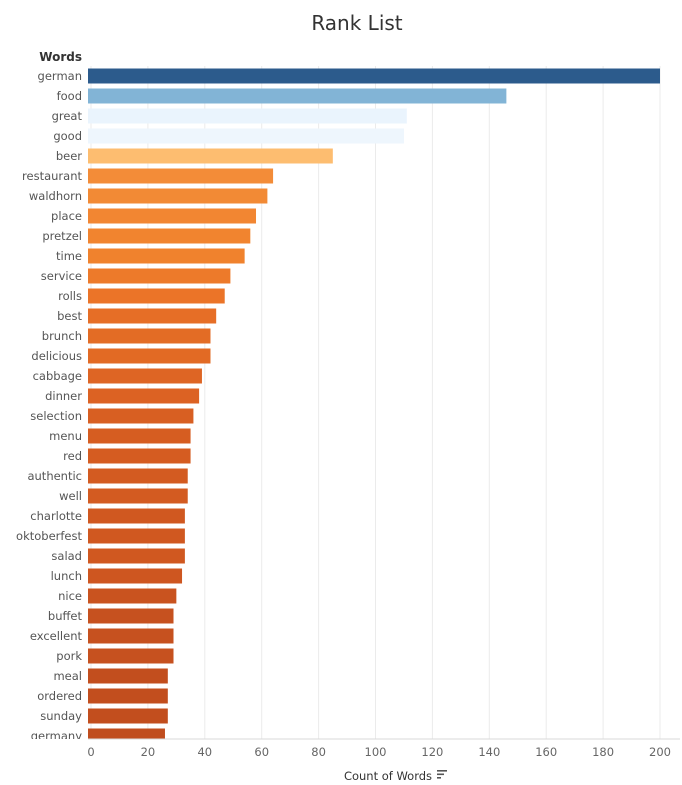 The width and height of the screenshot is (682, 785). What do you see at coordinates (69, 656) in the screenshot?
I see `category-label: pork` at bounding box center [69, 656].